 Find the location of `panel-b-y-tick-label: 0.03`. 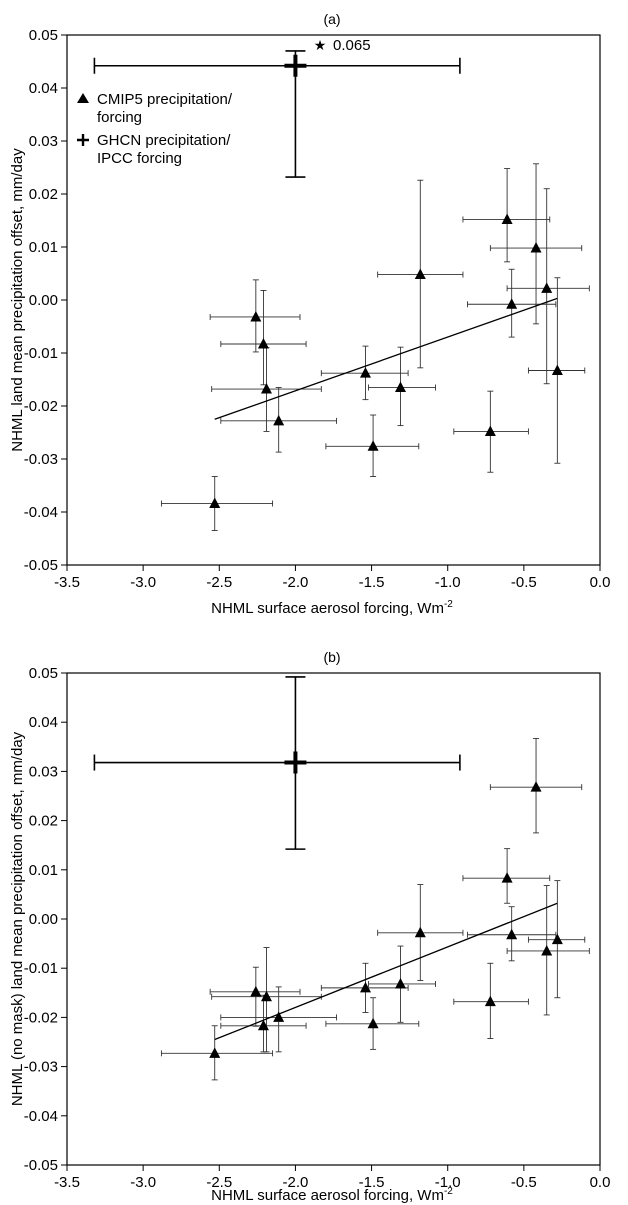

panel-b-y-tick-label: 0.03 is located at coordinates (43, 771).